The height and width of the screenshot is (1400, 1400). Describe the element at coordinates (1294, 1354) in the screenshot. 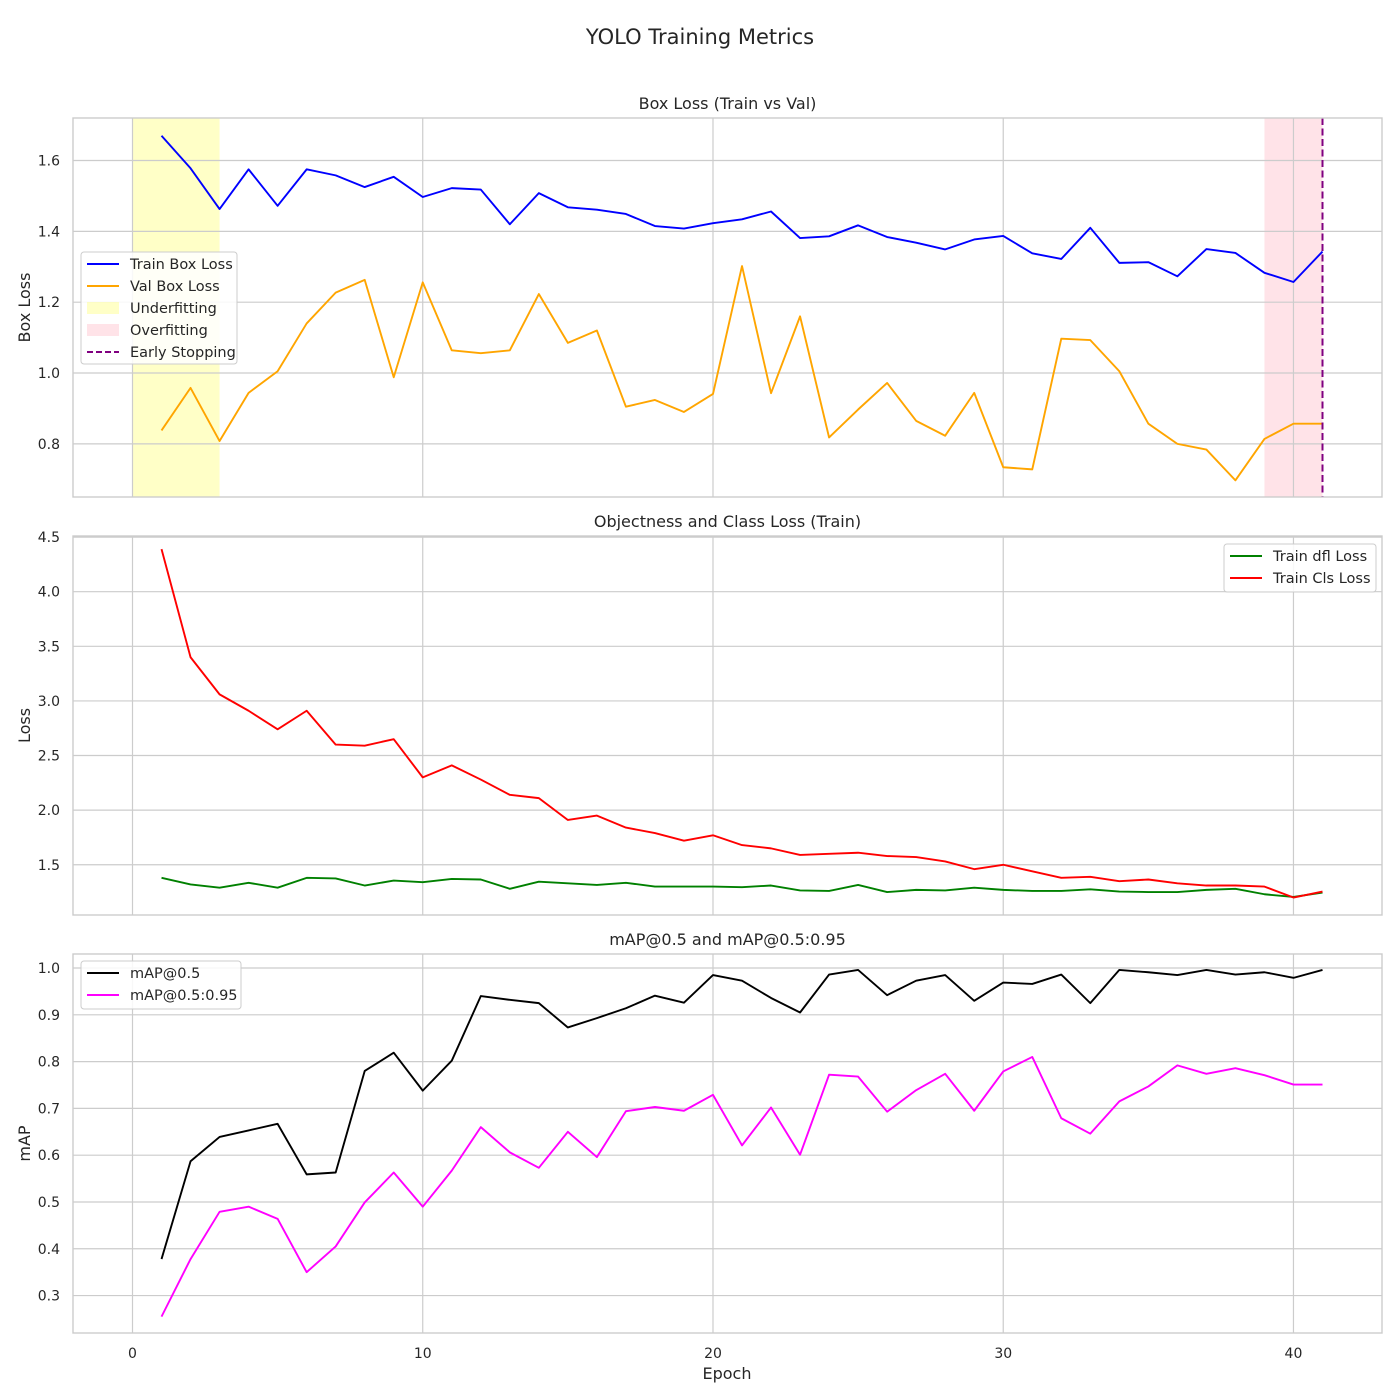

I see `x-tick-label: 40` at that location.